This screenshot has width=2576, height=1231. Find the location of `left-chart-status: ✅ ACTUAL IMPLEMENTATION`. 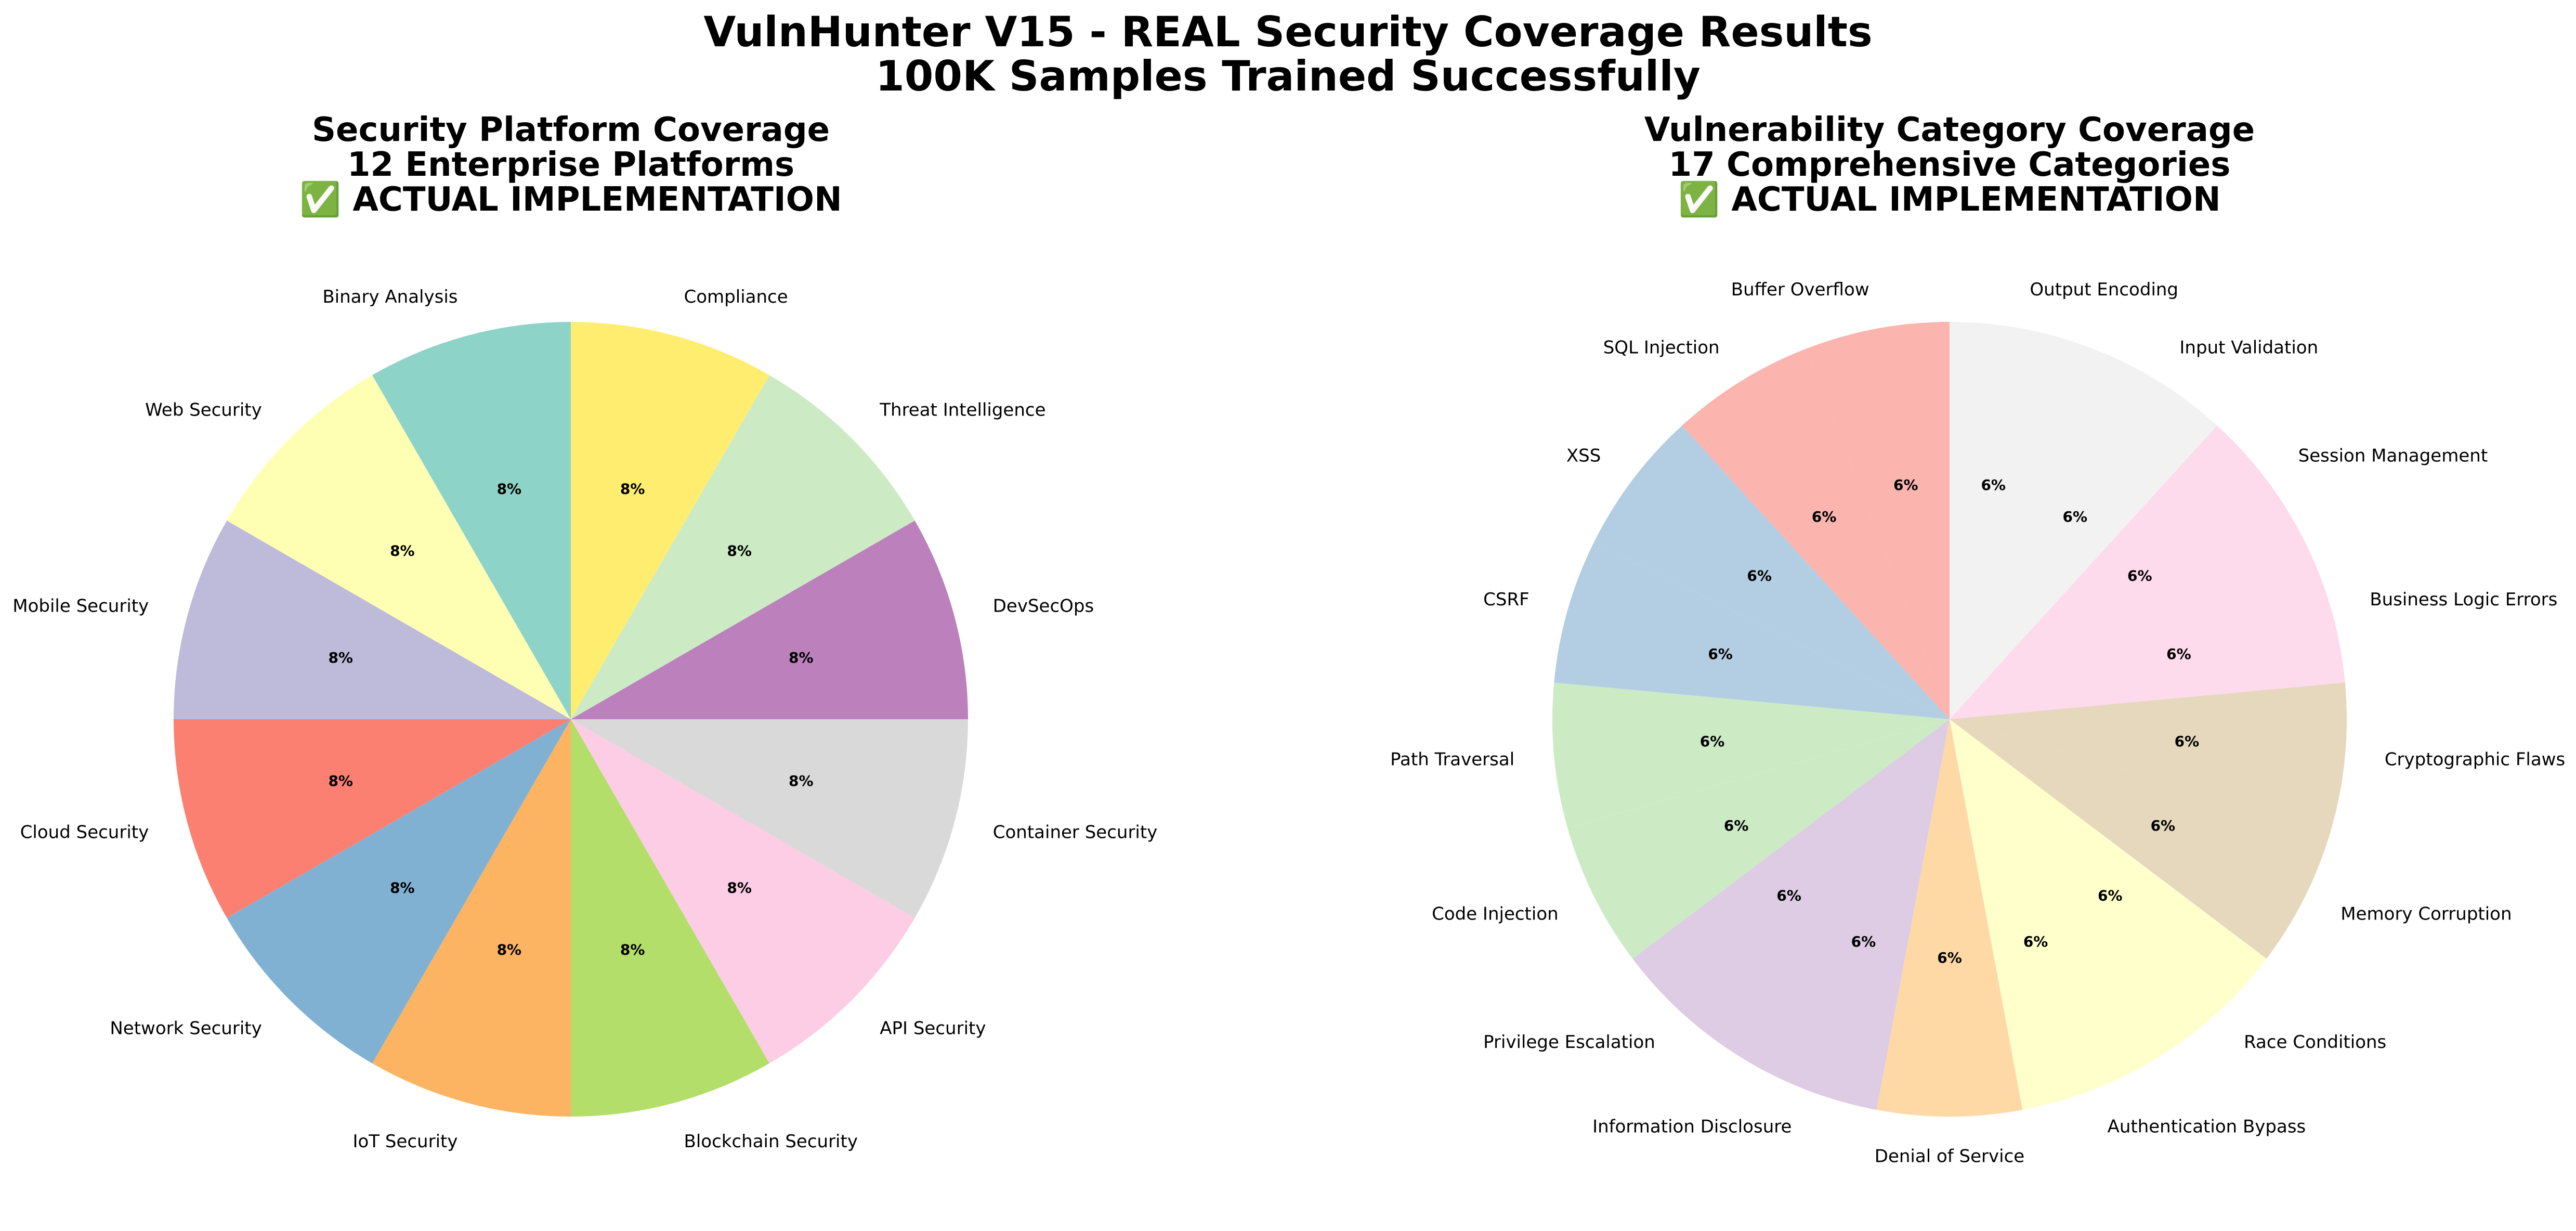

left-chart-status: ✅ ACTUAL IMPLEMENTATION is located at coordinates (570, 199).